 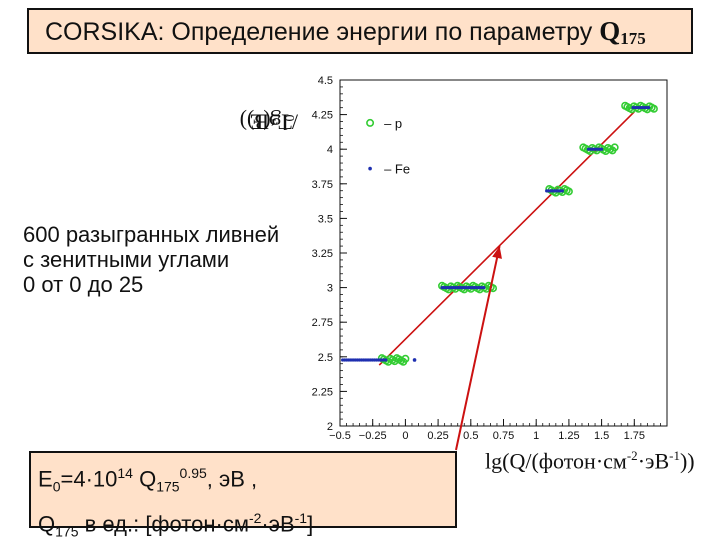 I want to click on x-tick-label: 0.5, so click(x=470, y=436).